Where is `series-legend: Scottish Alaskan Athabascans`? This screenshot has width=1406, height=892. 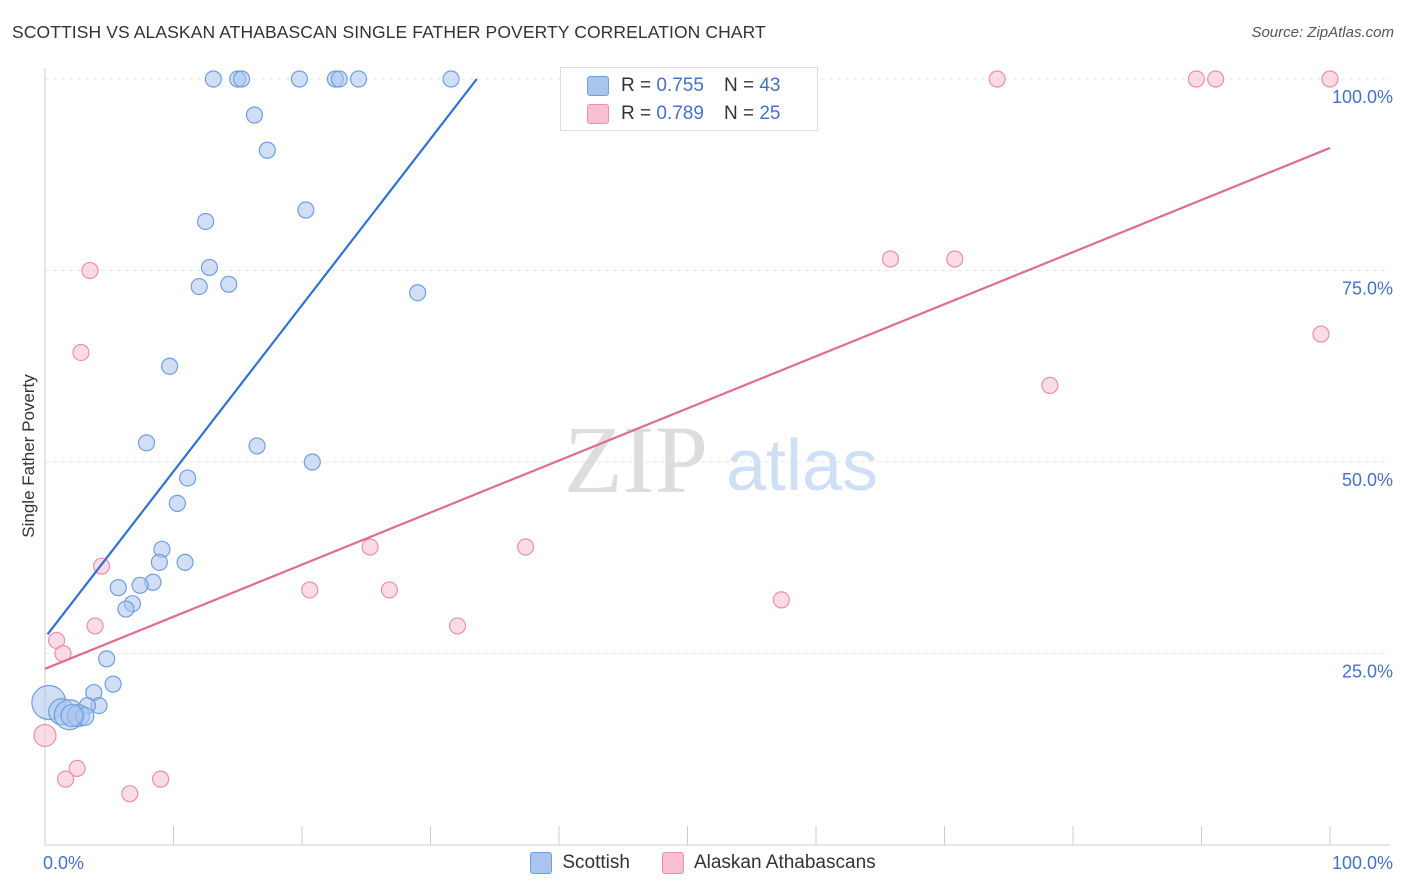 series-legend: Scottish Alaskan Athabascans is located at coordinates (703, 863).